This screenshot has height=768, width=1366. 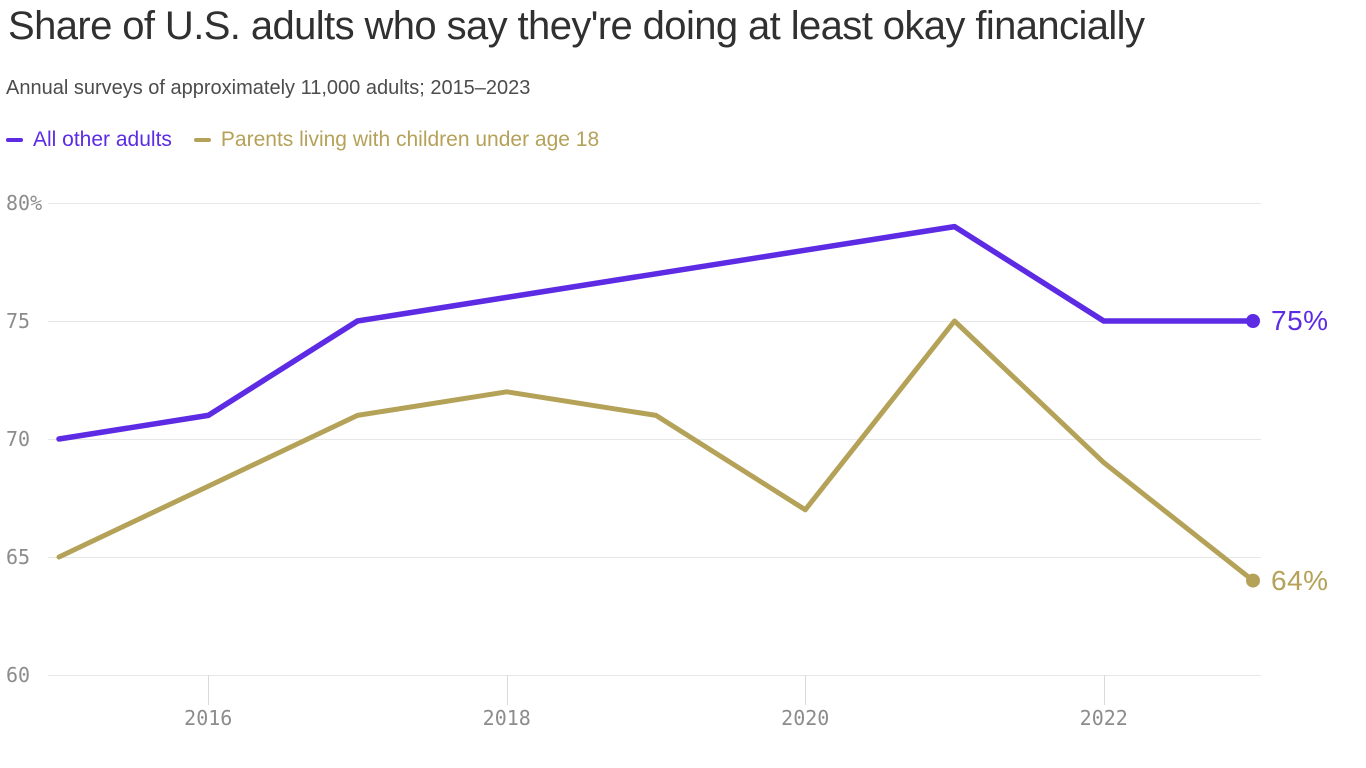 What do you see at coordinates (1104, 690) in the screenshot?
I see `x-axis-tick-2022` at bounding box center [1104, 690].